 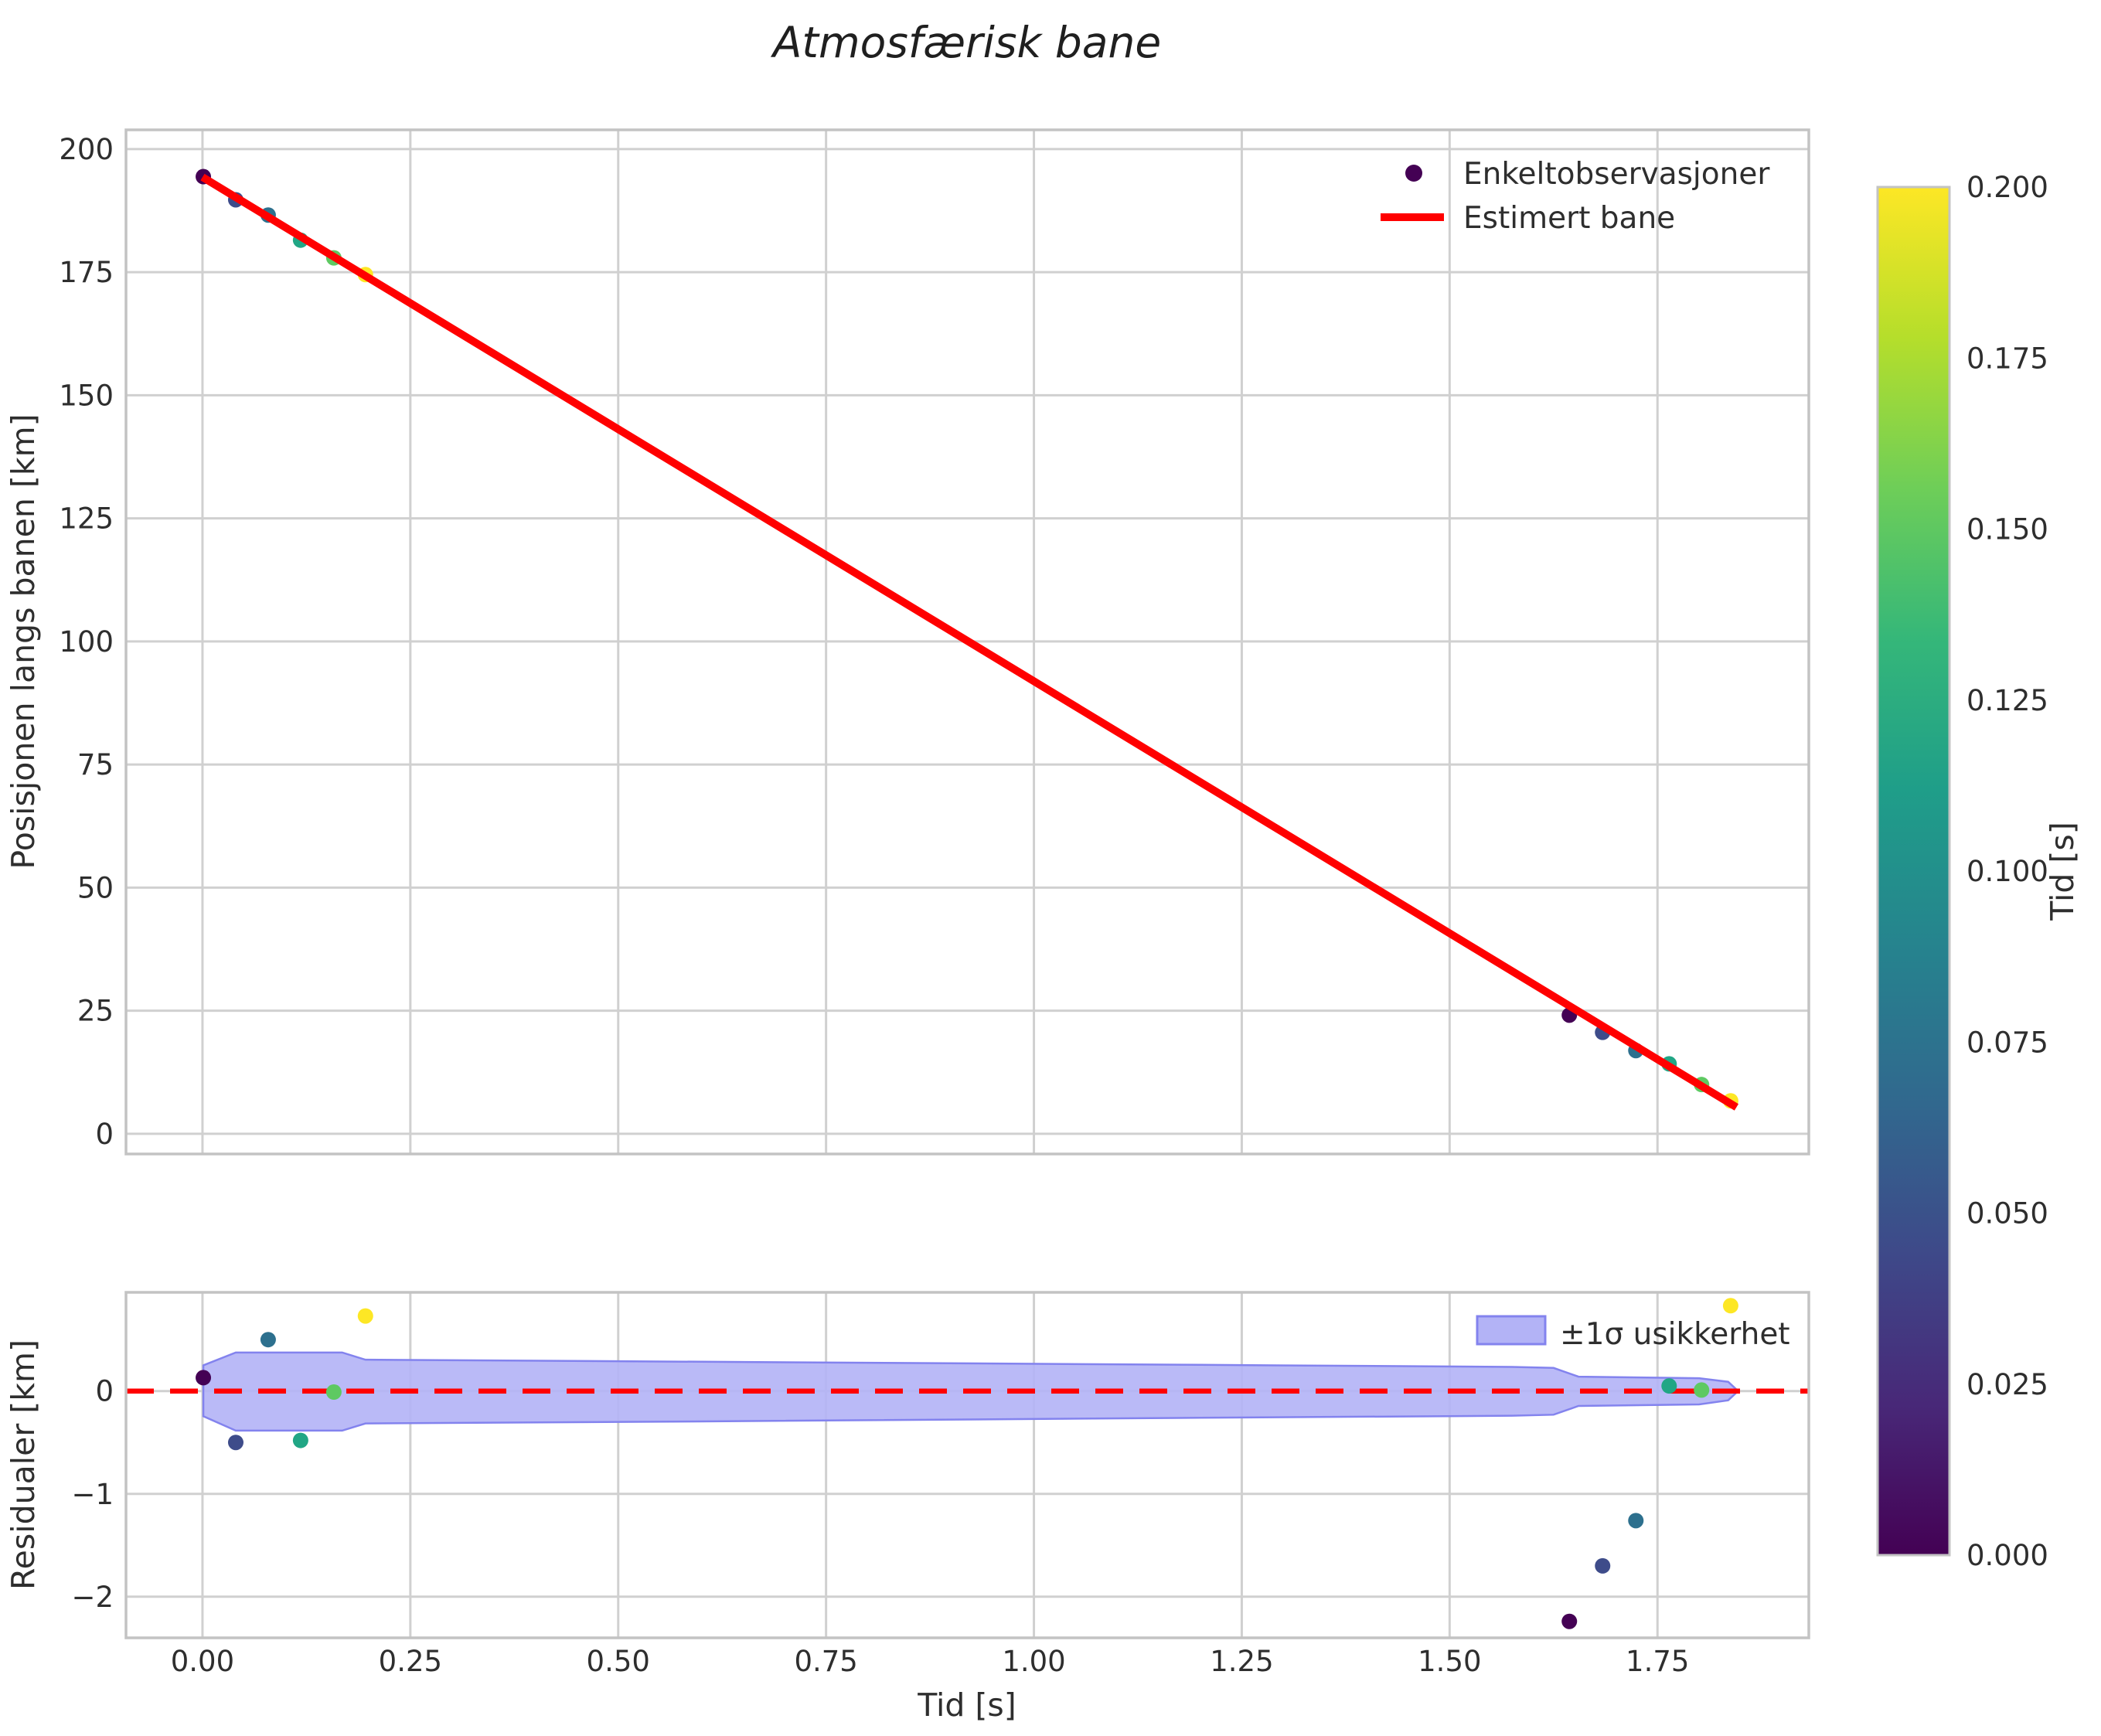 What do you see at coordinates (1913, 872) in the screenshot?
I see `colorbar-gradient` at bounding box center [1913, 872].